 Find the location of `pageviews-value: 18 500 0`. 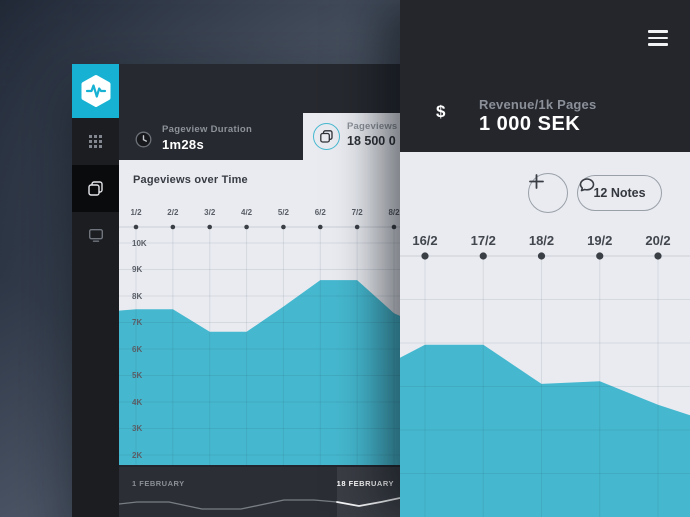

pageviews-value: 18 500 0 is located at coordinates (371, 141).